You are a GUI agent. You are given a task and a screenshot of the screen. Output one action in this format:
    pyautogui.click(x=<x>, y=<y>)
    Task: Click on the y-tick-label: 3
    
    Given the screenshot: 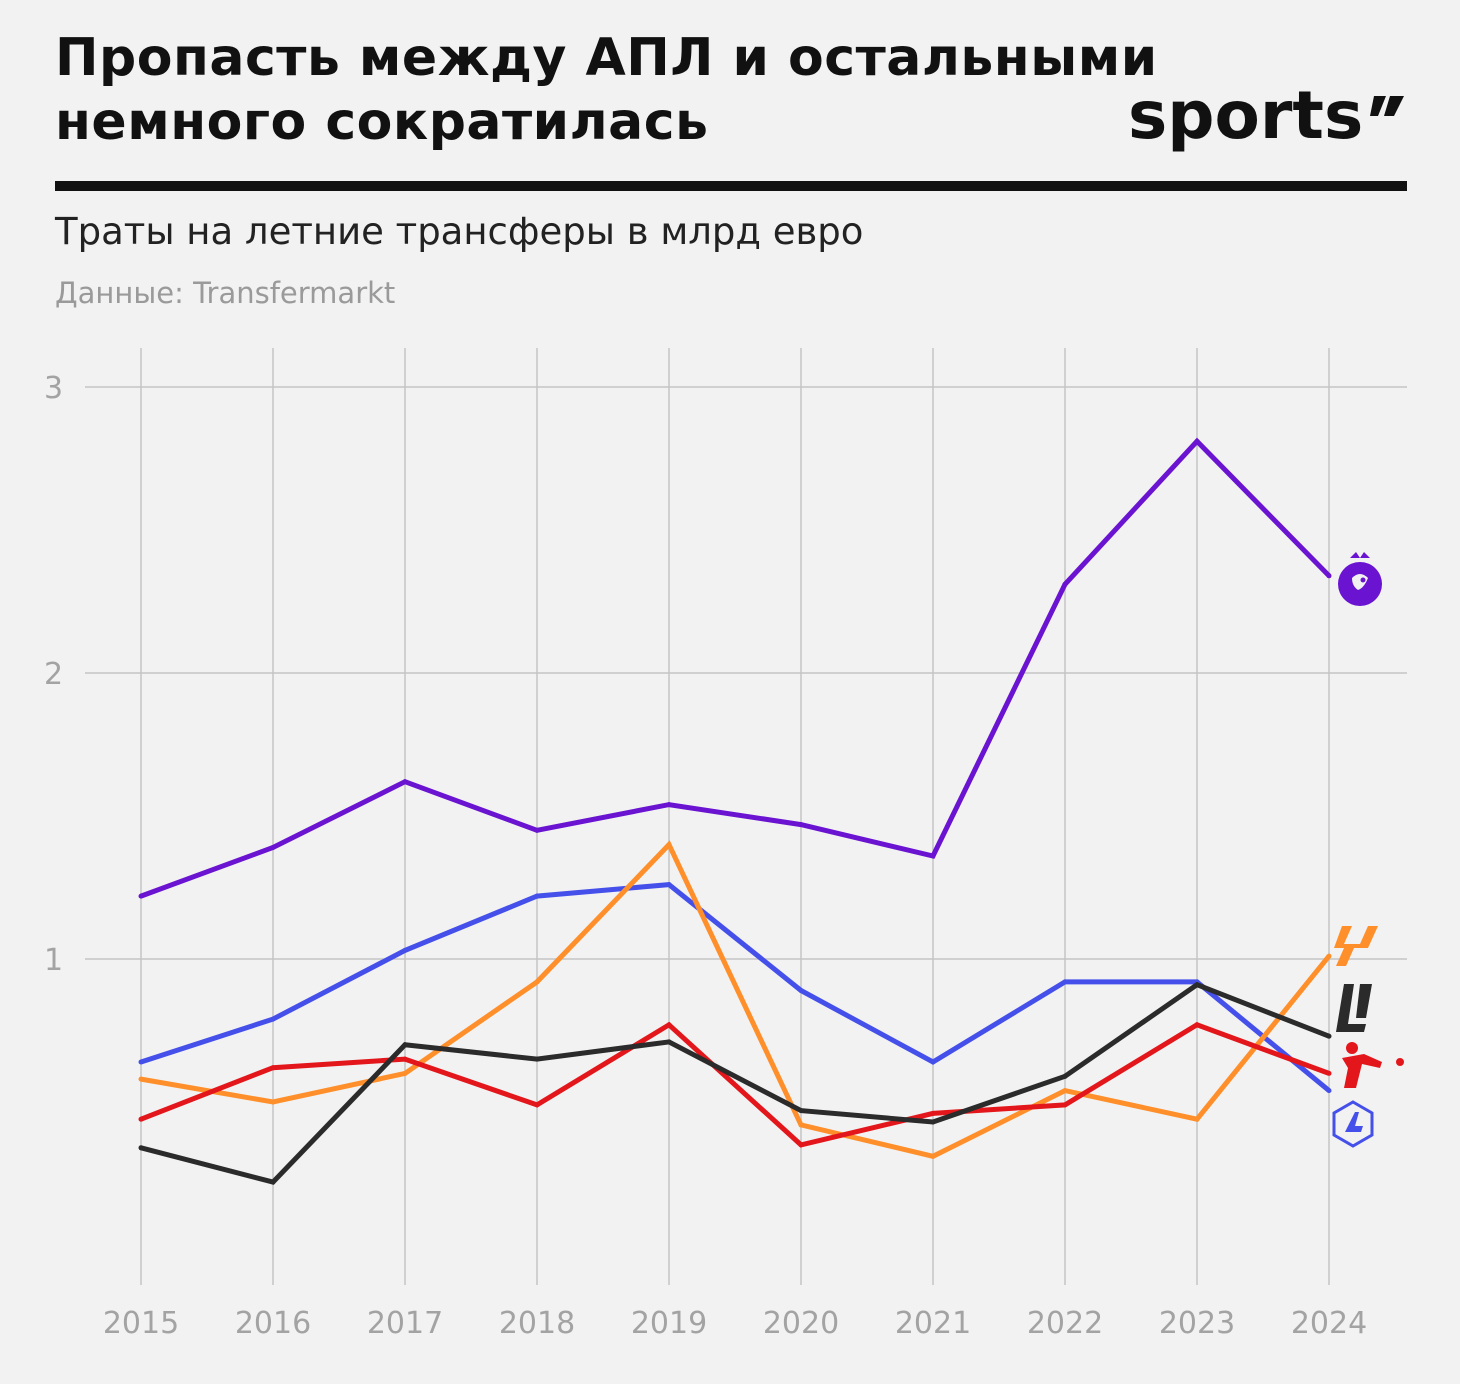 What is the action you would take?
    pyautogui.click(x=53, y=388)
    